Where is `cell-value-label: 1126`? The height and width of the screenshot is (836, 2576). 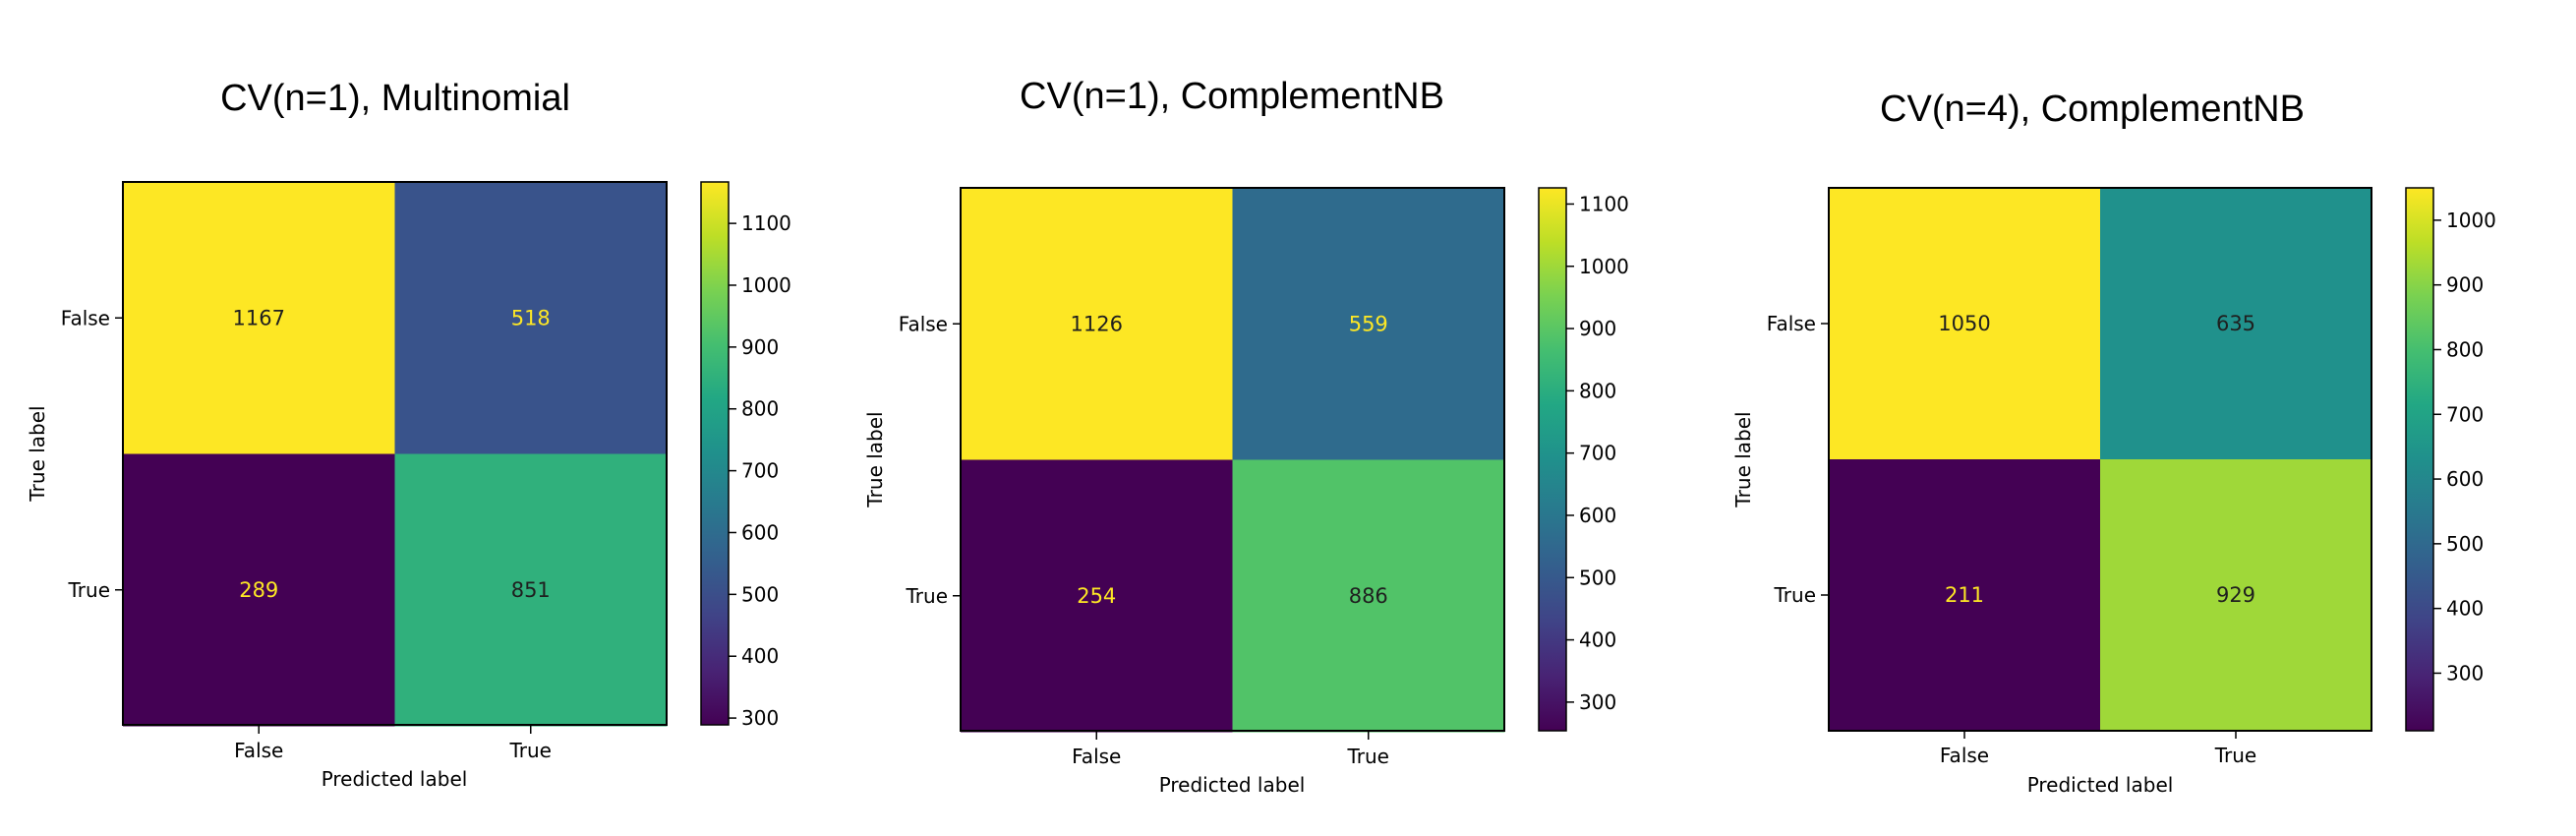
cell-value-label: 1126 is located at coordinates (1097, 324).